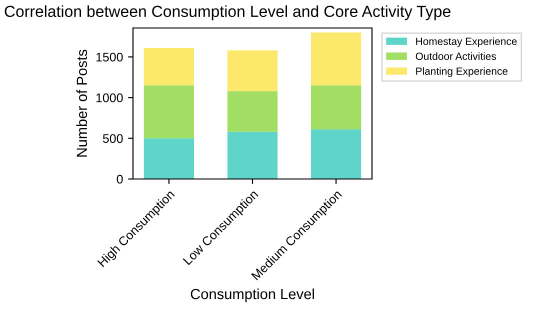  Describe the element at coordinates (466, 42) in the screenshot. I see `legend-label: Homestay Experience` at that location.